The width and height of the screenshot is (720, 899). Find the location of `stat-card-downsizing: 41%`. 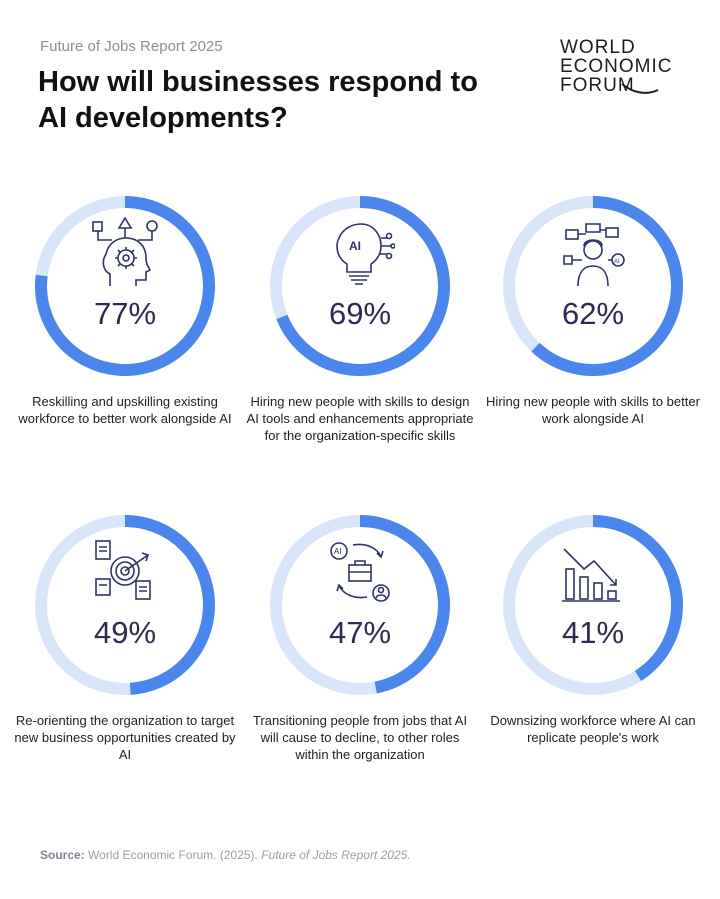

stat-card-downsizing: 41% is located at coordinates (593, 605).